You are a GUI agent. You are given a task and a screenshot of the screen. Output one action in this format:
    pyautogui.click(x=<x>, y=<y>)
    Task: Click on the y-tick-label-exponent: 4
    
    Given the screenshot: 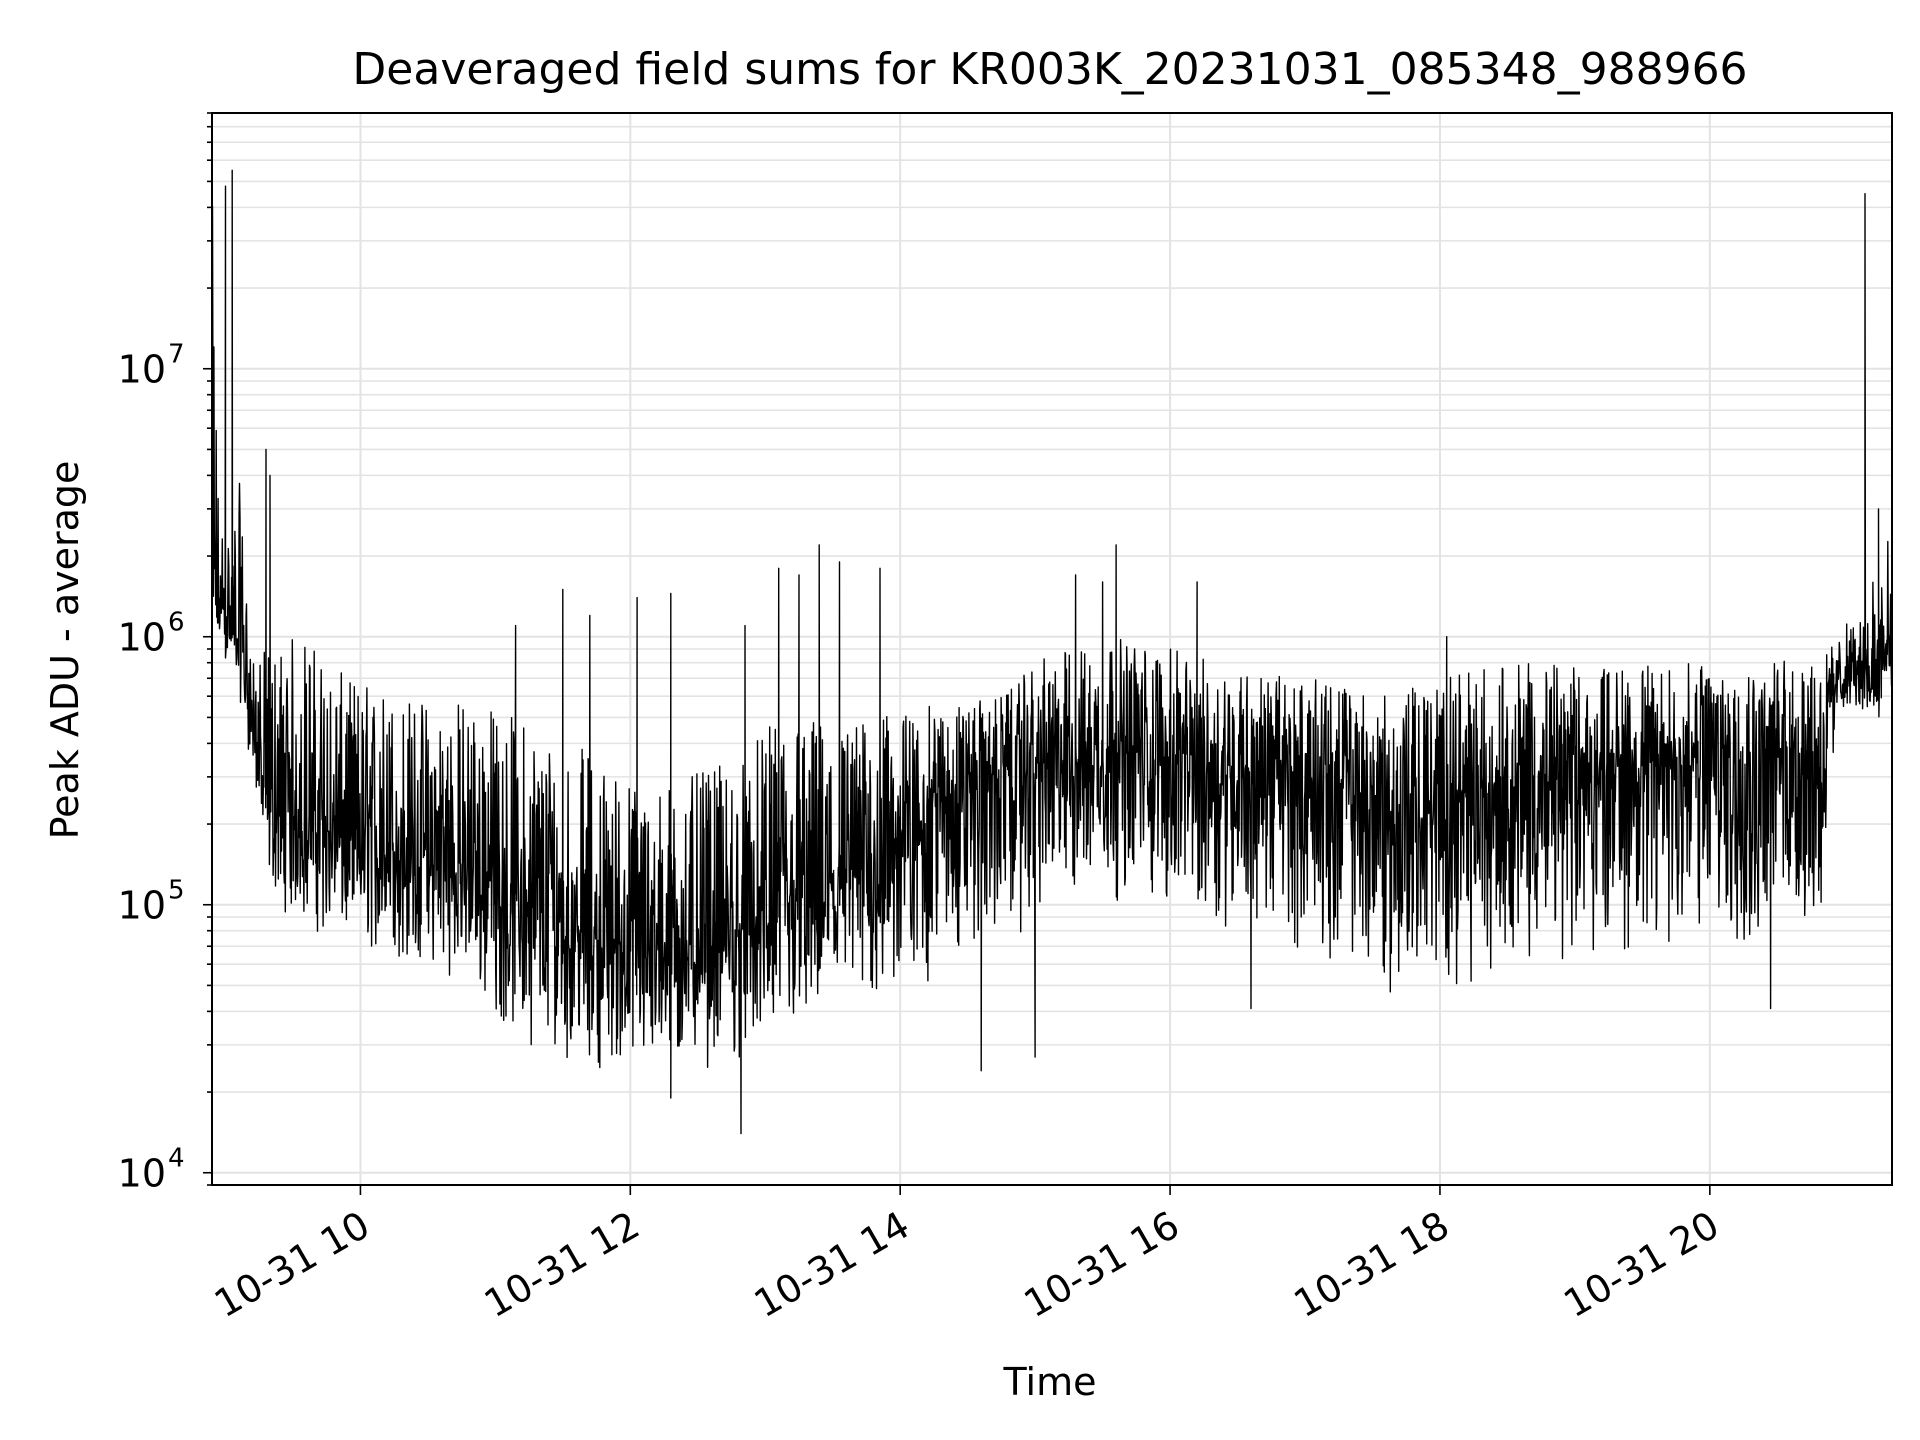 What is the action you would take?
    pyautogui.click(x=176, y=1159)
    